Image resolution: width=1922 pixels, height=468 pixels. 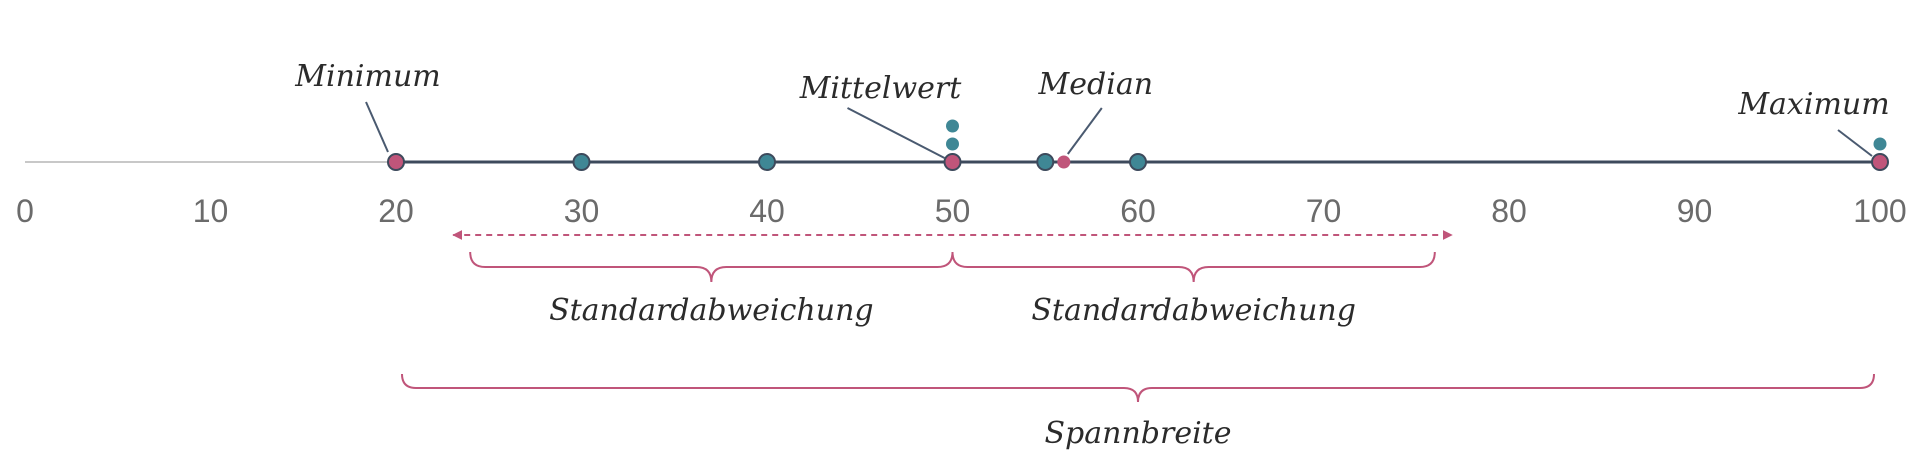 What do you see at coordinates (953, 211) in the screenshot?
I see `tick-label-50: 50` at bounding box center [953, 211].